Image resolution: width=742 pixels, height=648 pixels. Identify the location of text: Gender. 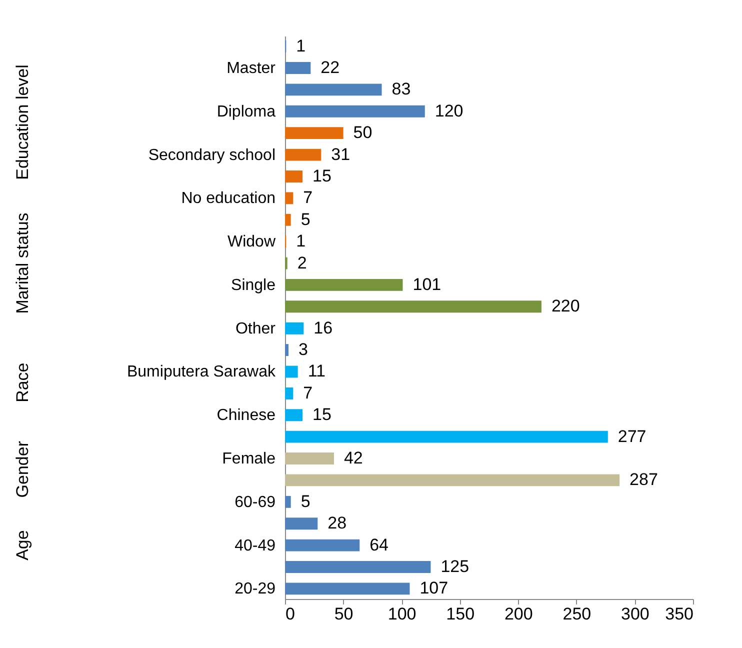
(22, 469).